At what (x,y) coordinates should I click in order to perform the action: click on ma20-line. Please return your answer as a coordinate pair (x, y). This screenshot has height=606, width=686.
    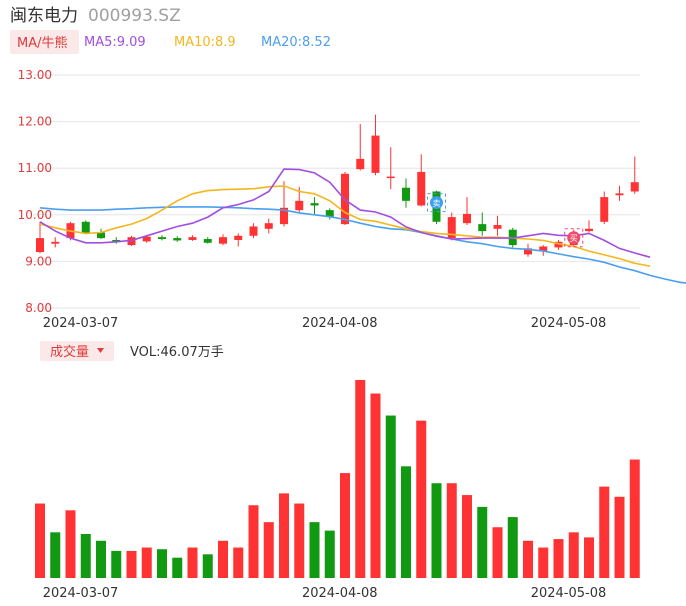
    Looking at the image, I should click on (362, 245).